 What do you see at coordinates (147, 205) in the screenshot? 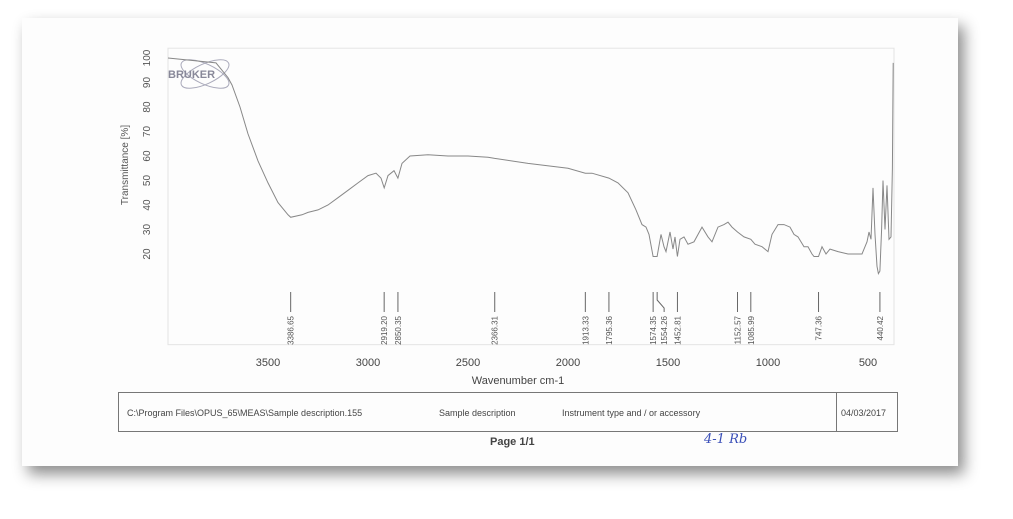
I see `y-tick-label: 40` at bounding box center [147, 205].